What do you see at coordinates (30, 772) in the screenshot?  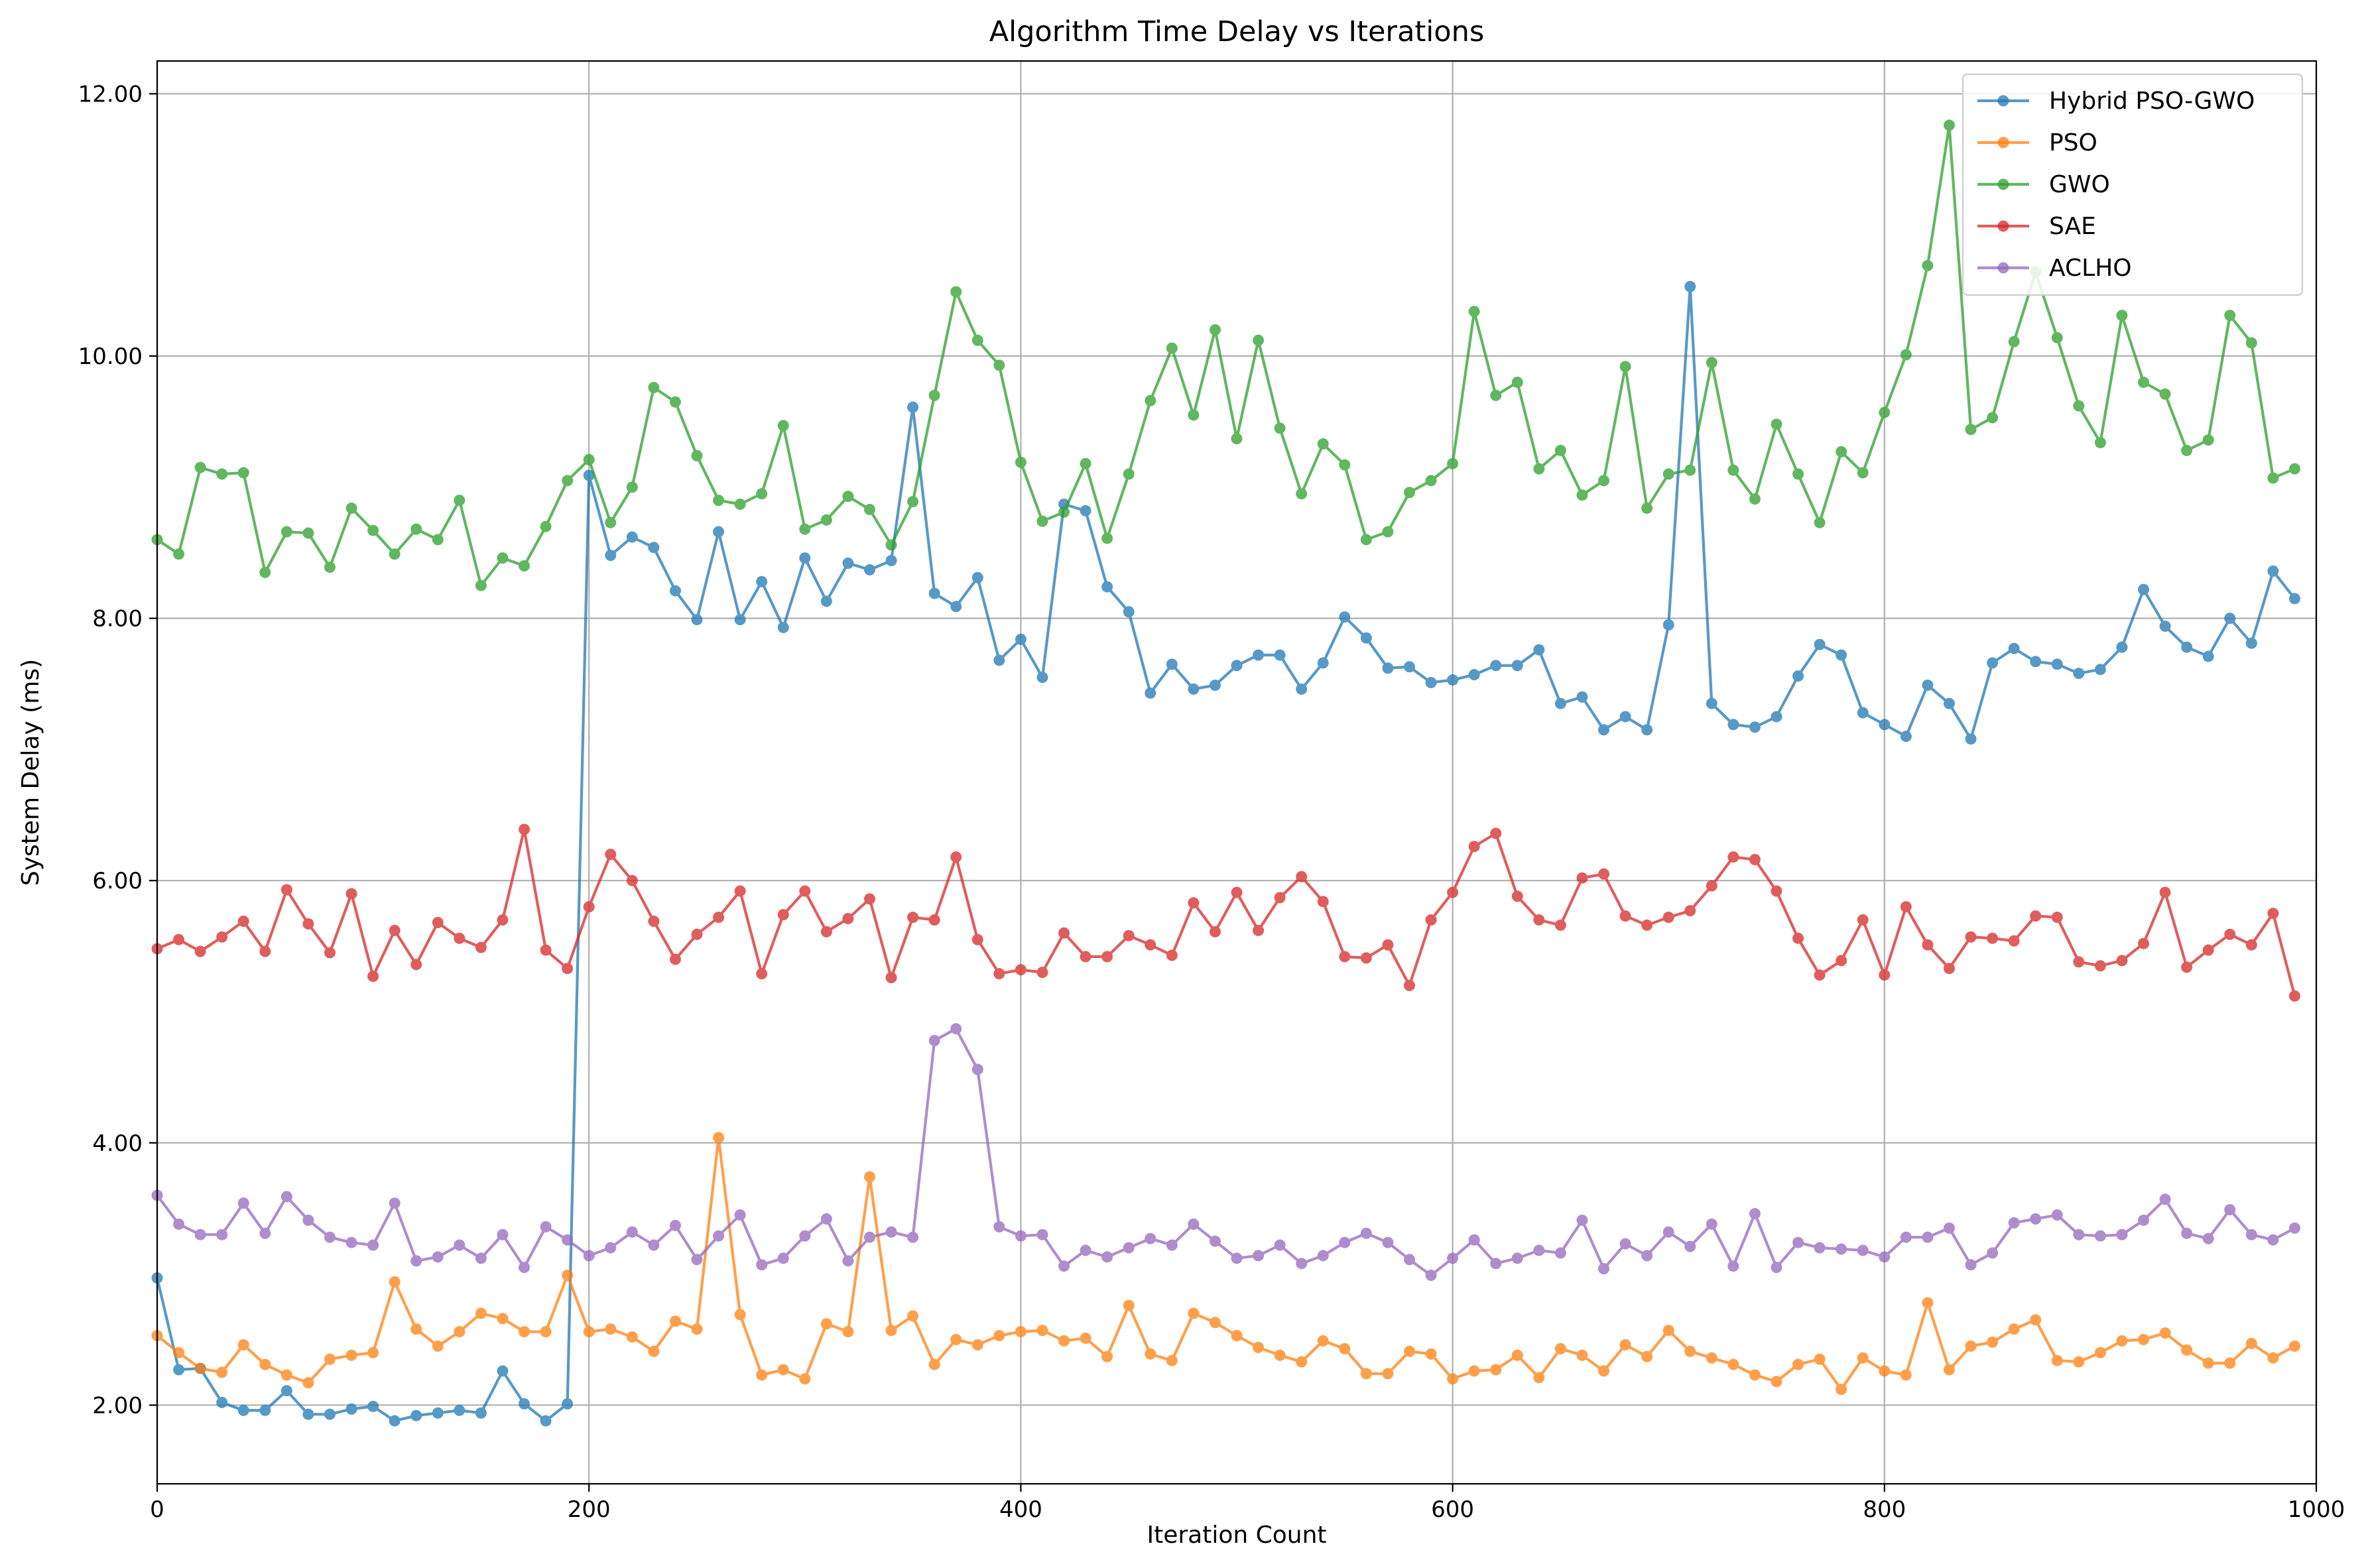 I see `y-axis-label: System Delay (ms)` at bounding box center [30, 772].